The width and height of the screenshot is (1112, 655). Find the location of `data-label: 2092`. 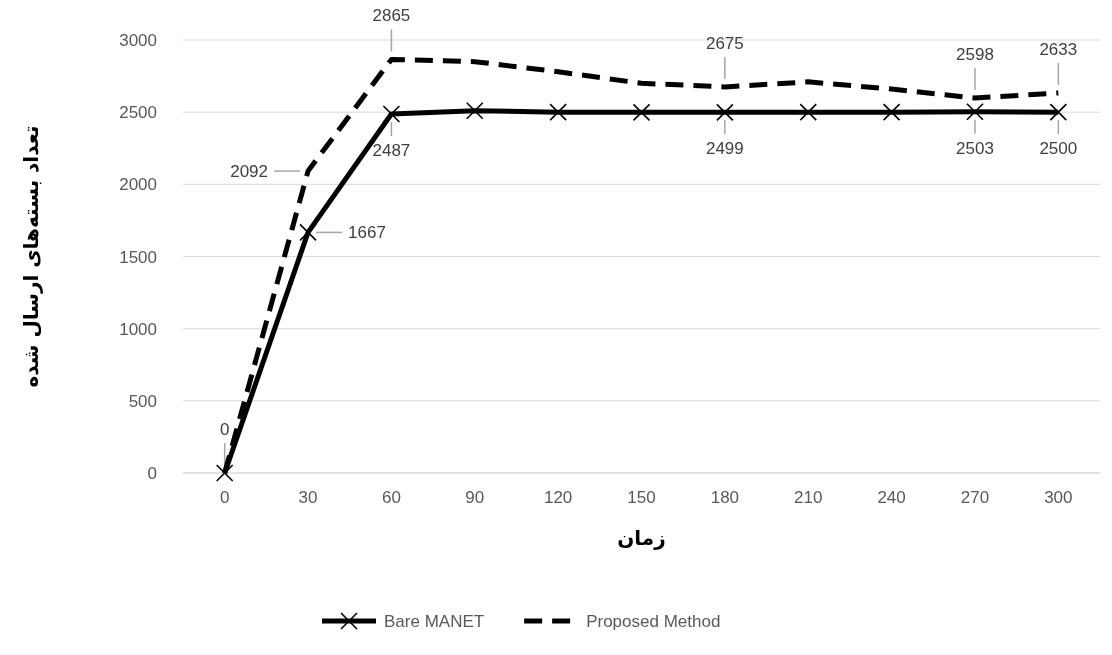

data-label: 2092 is located at coordinates (249, 172).